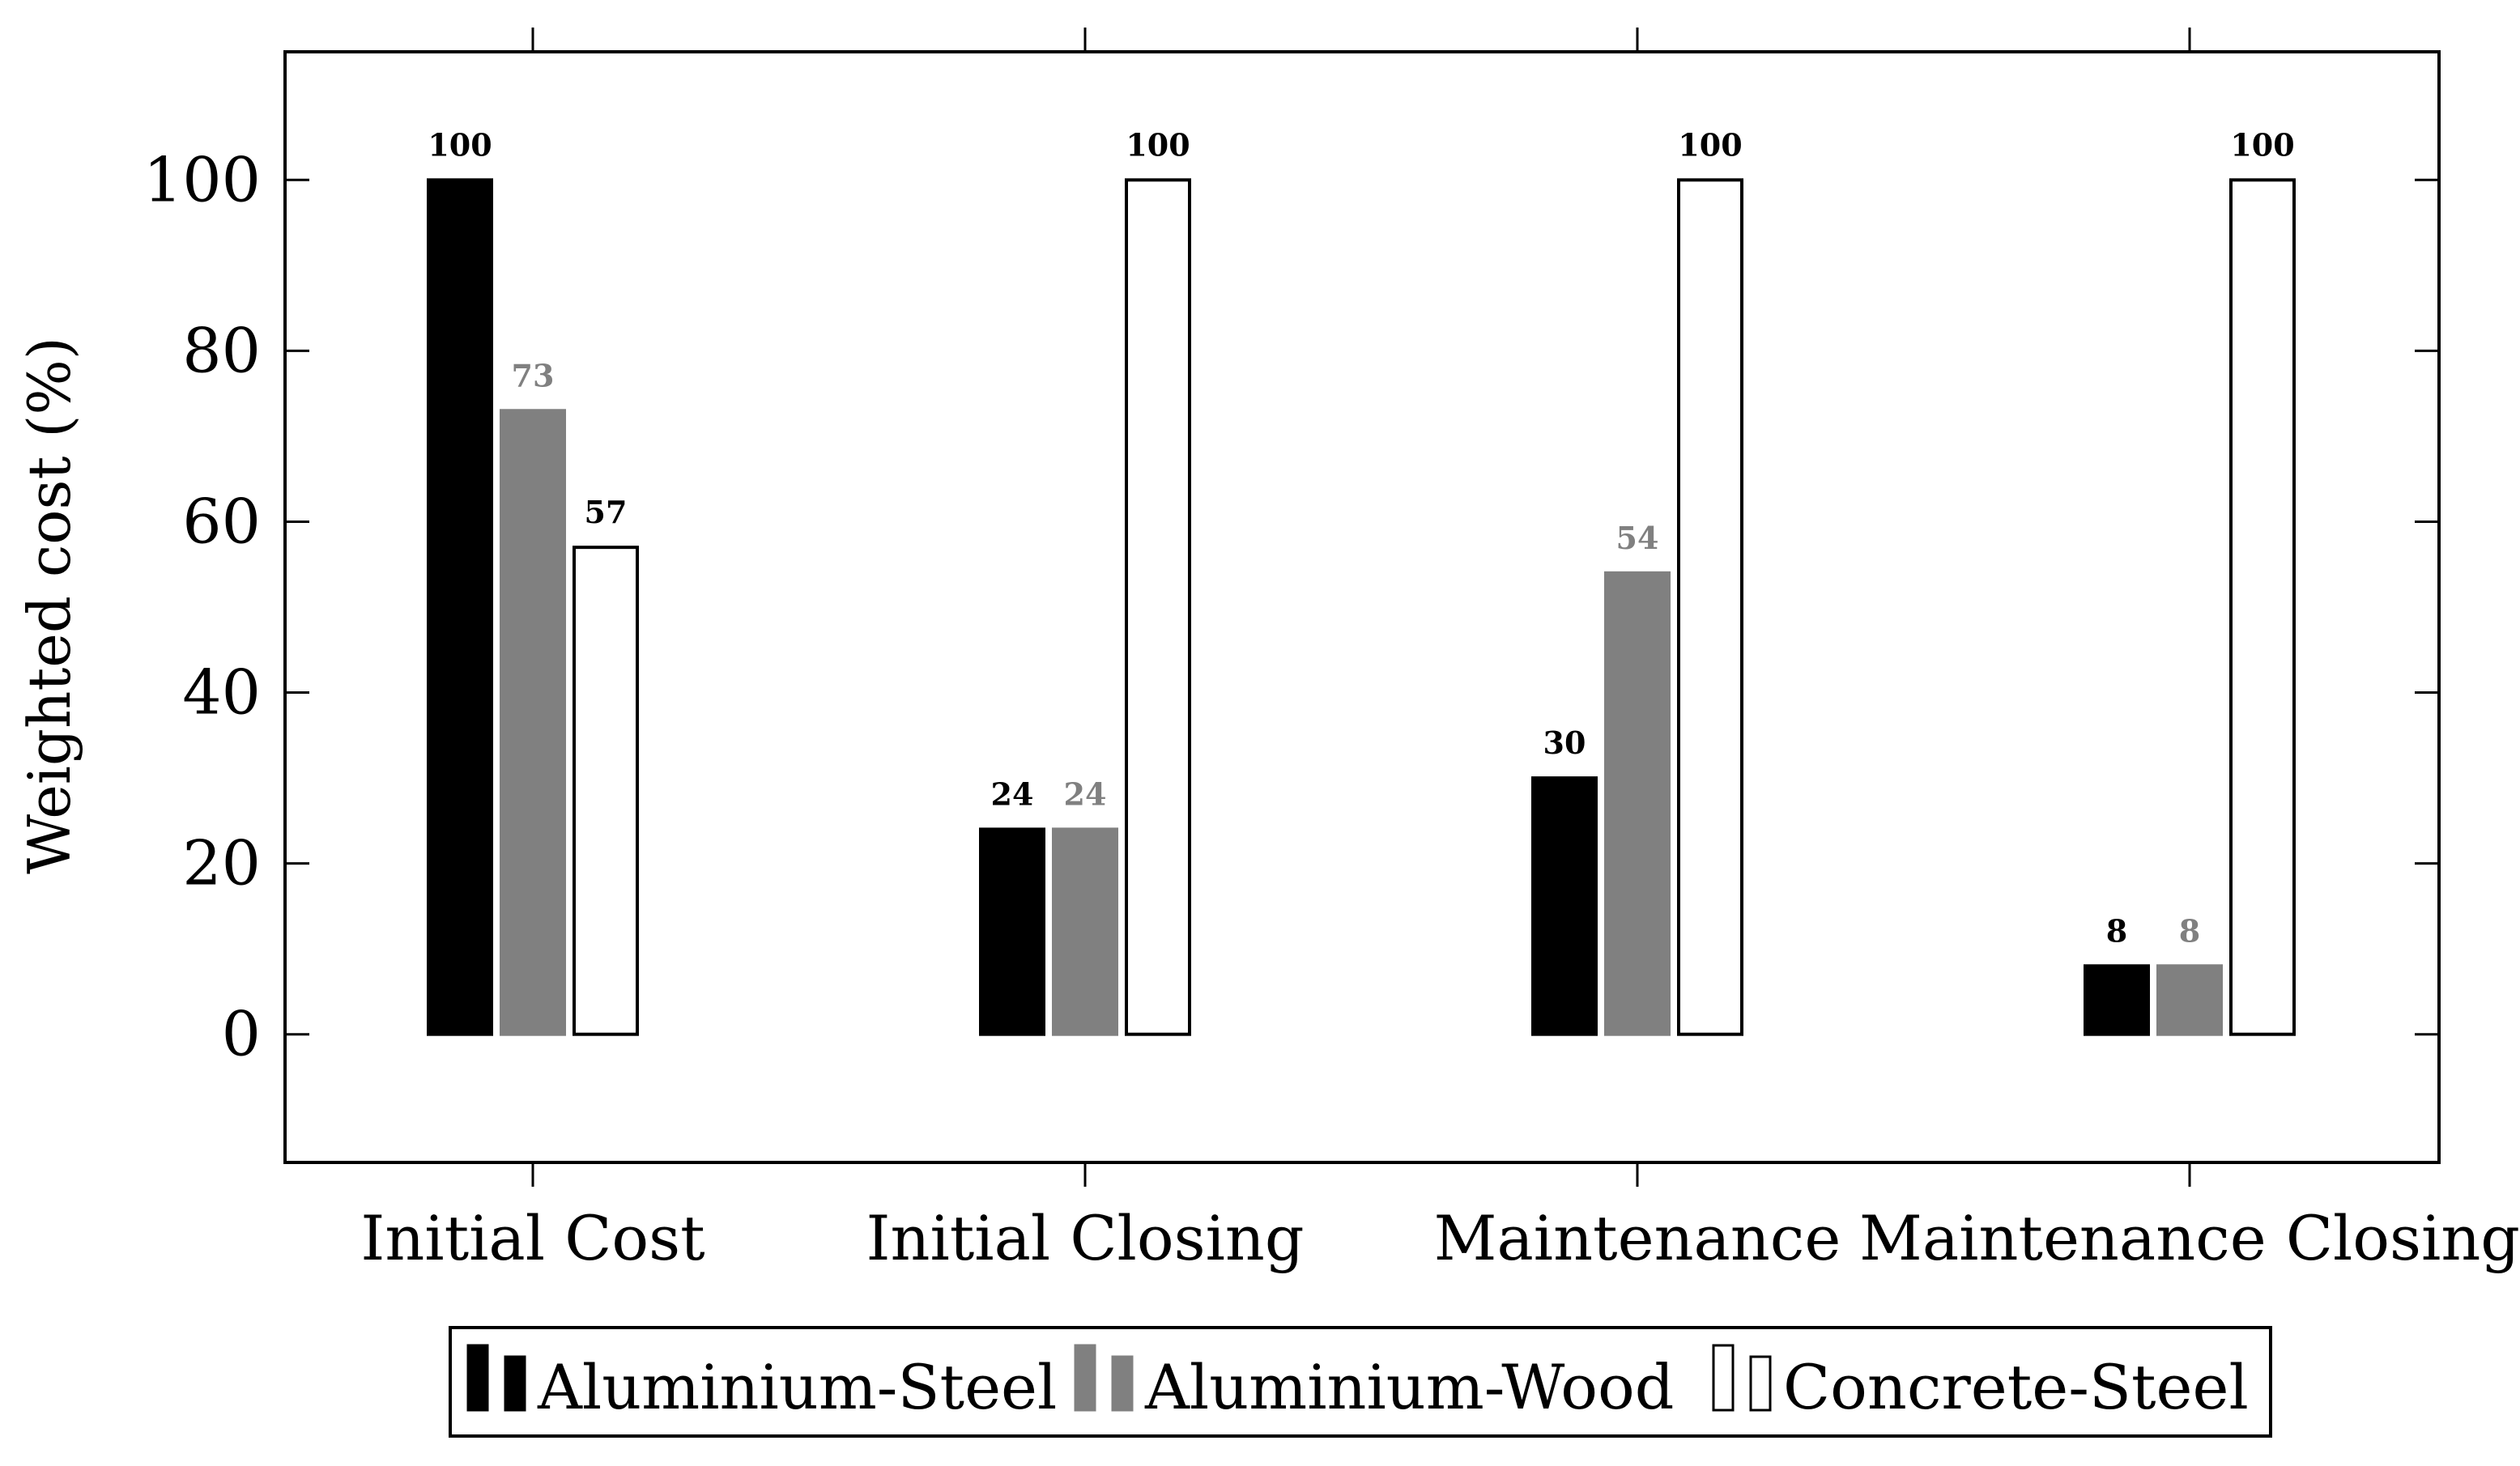 This screenshot has width=2520, height=1466. I want to click on data-label: 30, so click(1565, 743).